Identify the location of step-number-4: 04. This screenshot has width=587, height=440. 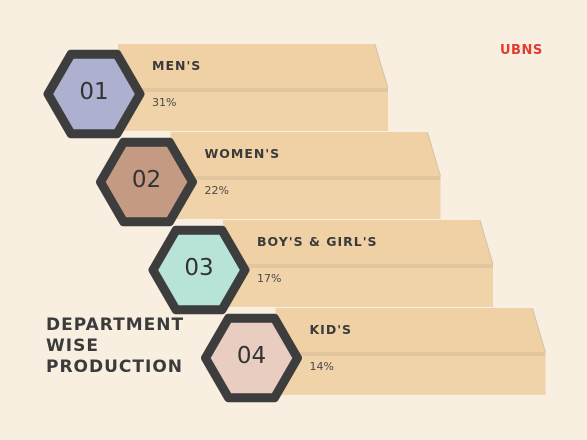
(251, 356).